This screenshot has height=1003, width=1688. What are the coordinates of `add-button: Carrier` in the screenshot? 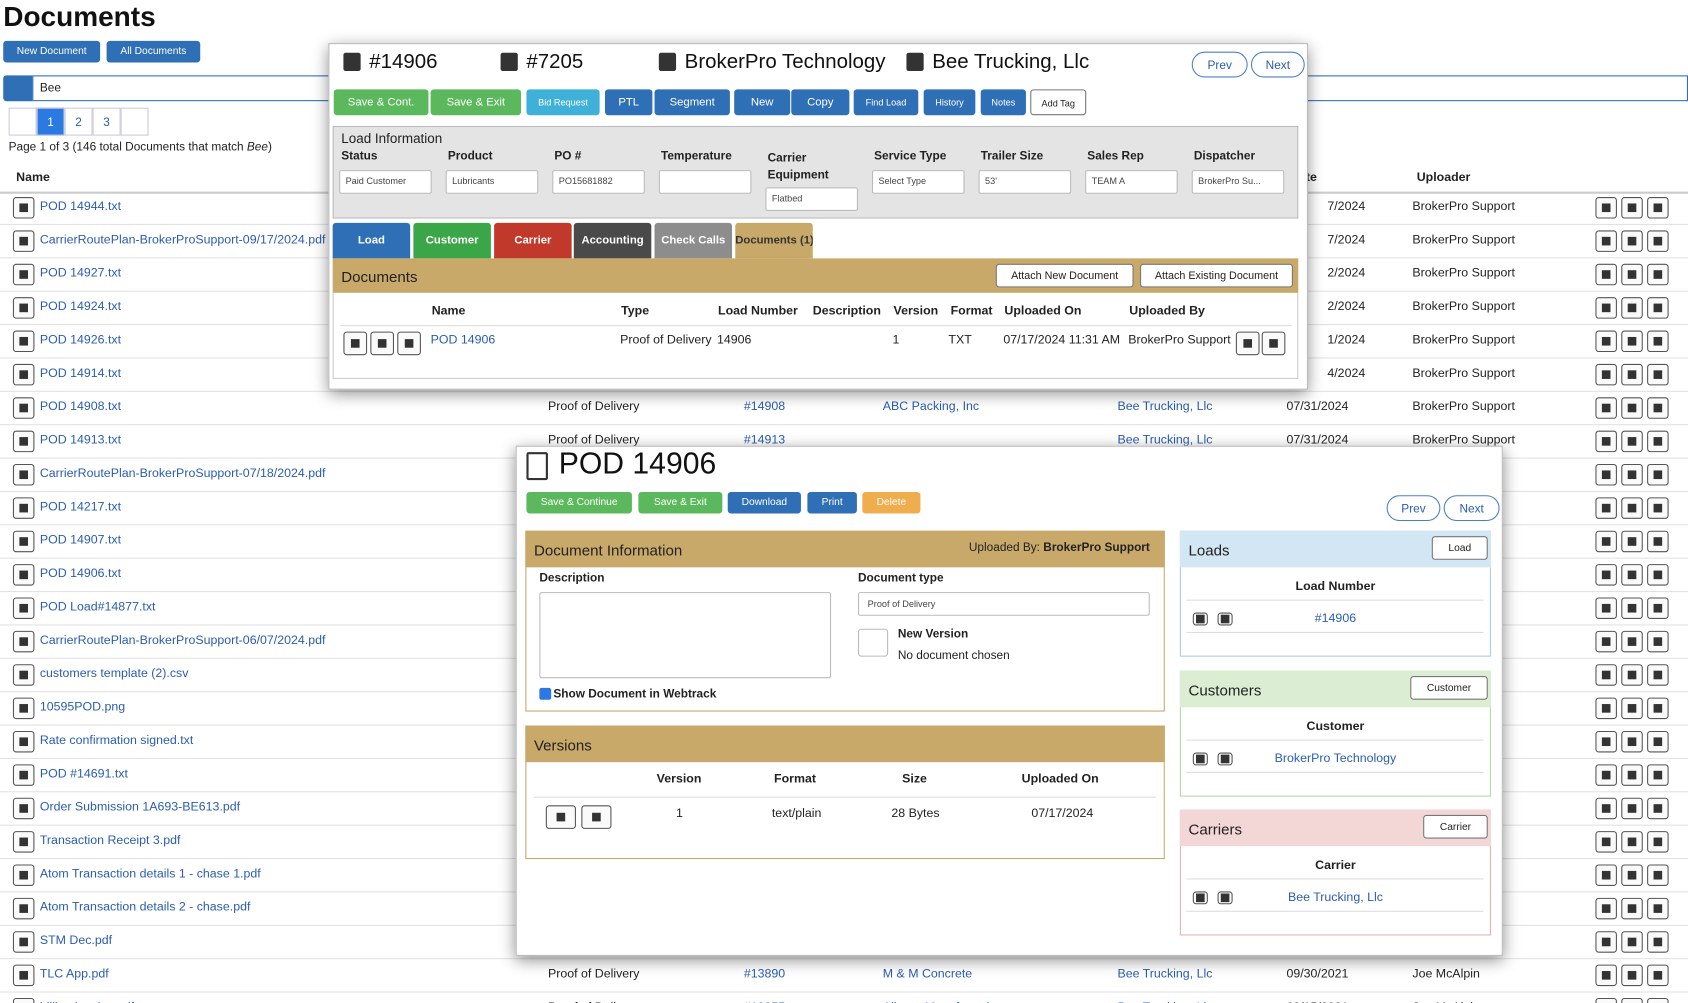 It's located at (1455, 826).